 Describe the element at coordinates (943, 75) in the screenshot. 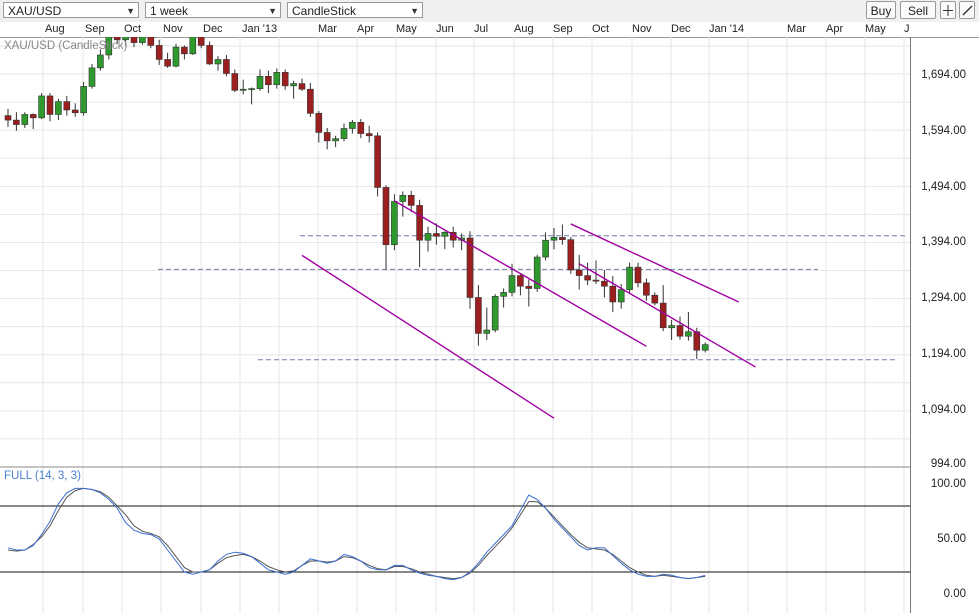

I see `price-label: 1,694.00` at that location.